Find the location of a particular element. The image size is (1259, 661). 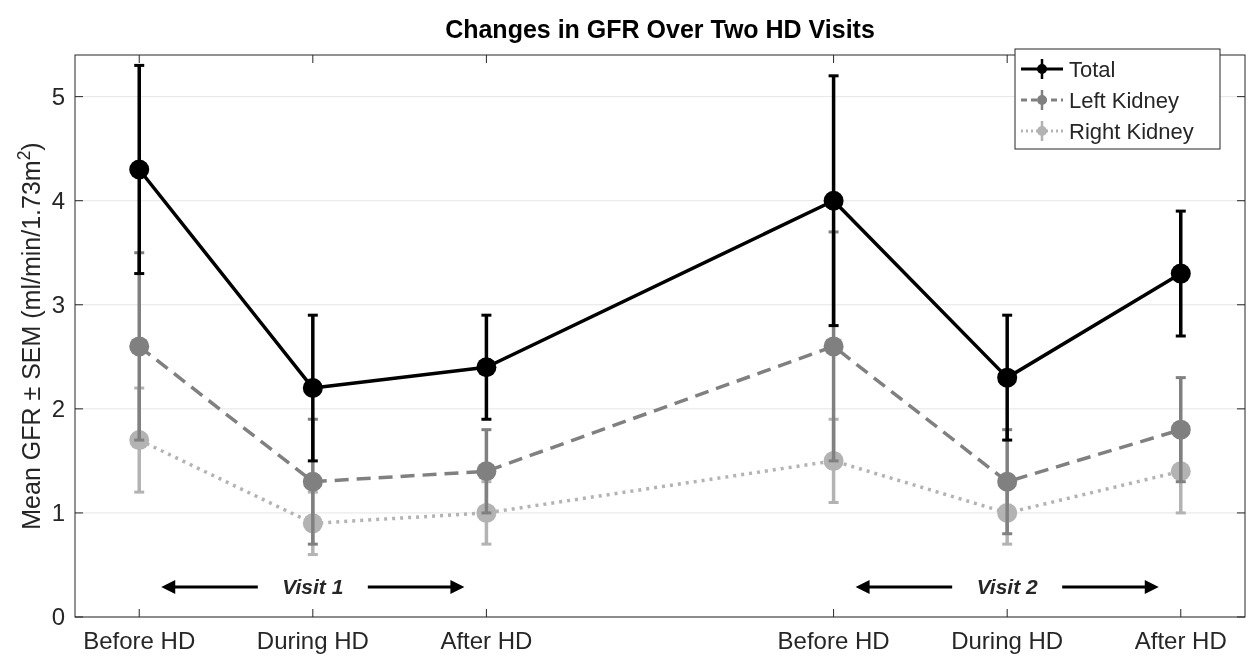

y-tick-label: 2 is located at coordinates (58, 409).